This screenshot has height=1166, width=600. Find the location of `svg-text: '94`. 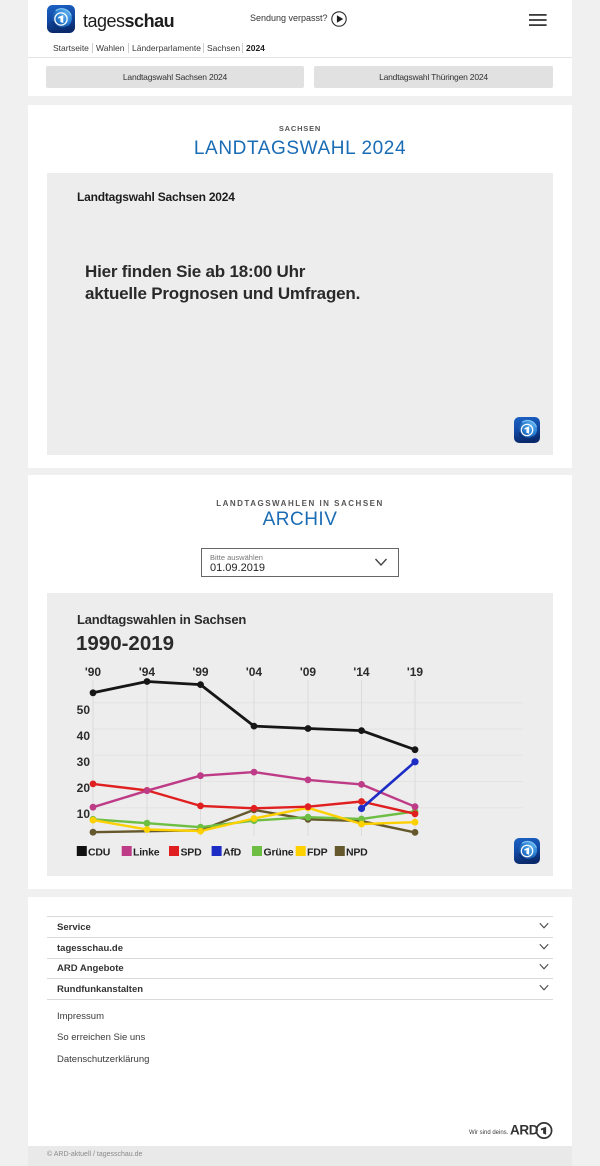

svg-text: '94 is located at coordinates (147, 672).